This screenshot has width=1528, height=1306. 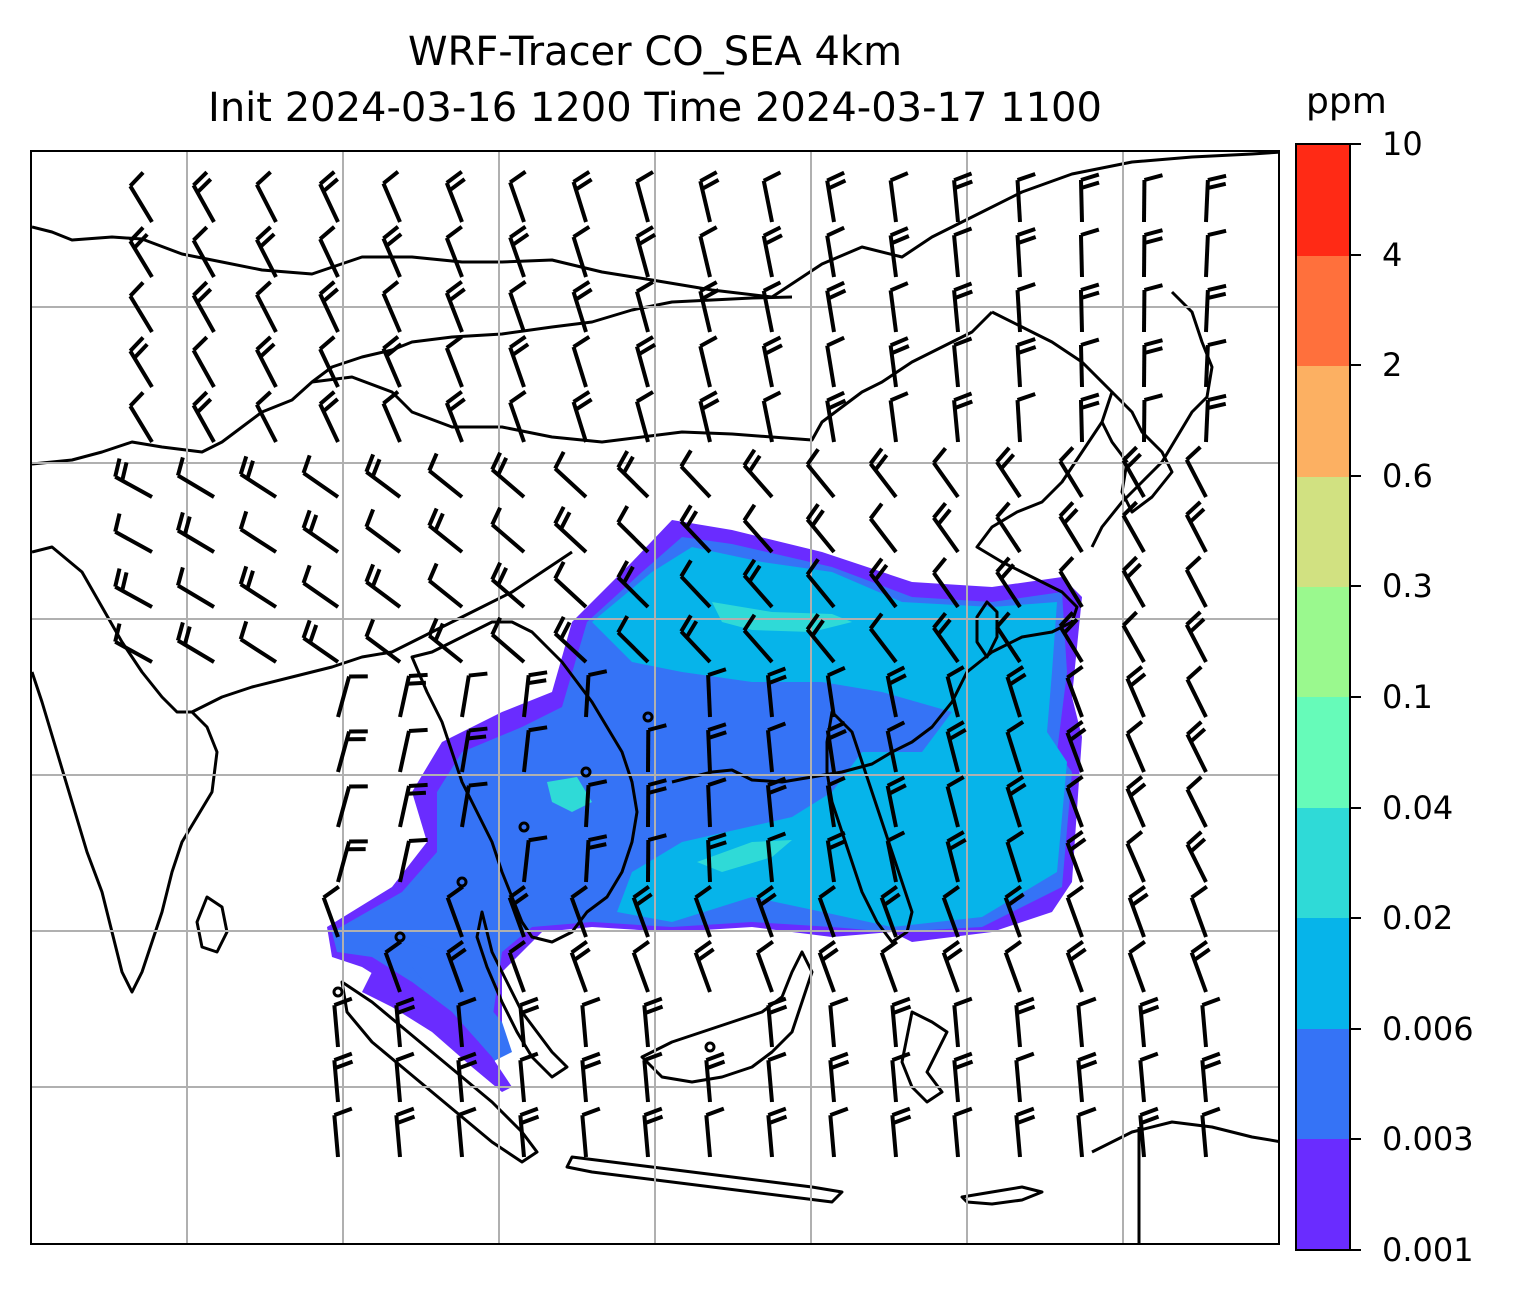 What do you see at coordinates (704, 1179) in the screenshot?
I see `java` at bounding box center [704, 1179].